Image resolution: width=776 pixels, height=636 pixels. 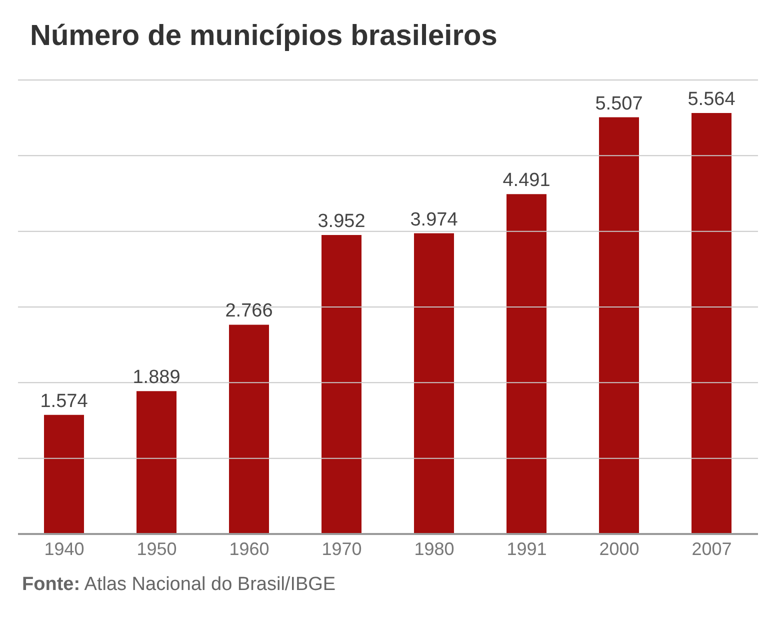 I want to click on data-label: 5.564, so click(x=712, y=99).